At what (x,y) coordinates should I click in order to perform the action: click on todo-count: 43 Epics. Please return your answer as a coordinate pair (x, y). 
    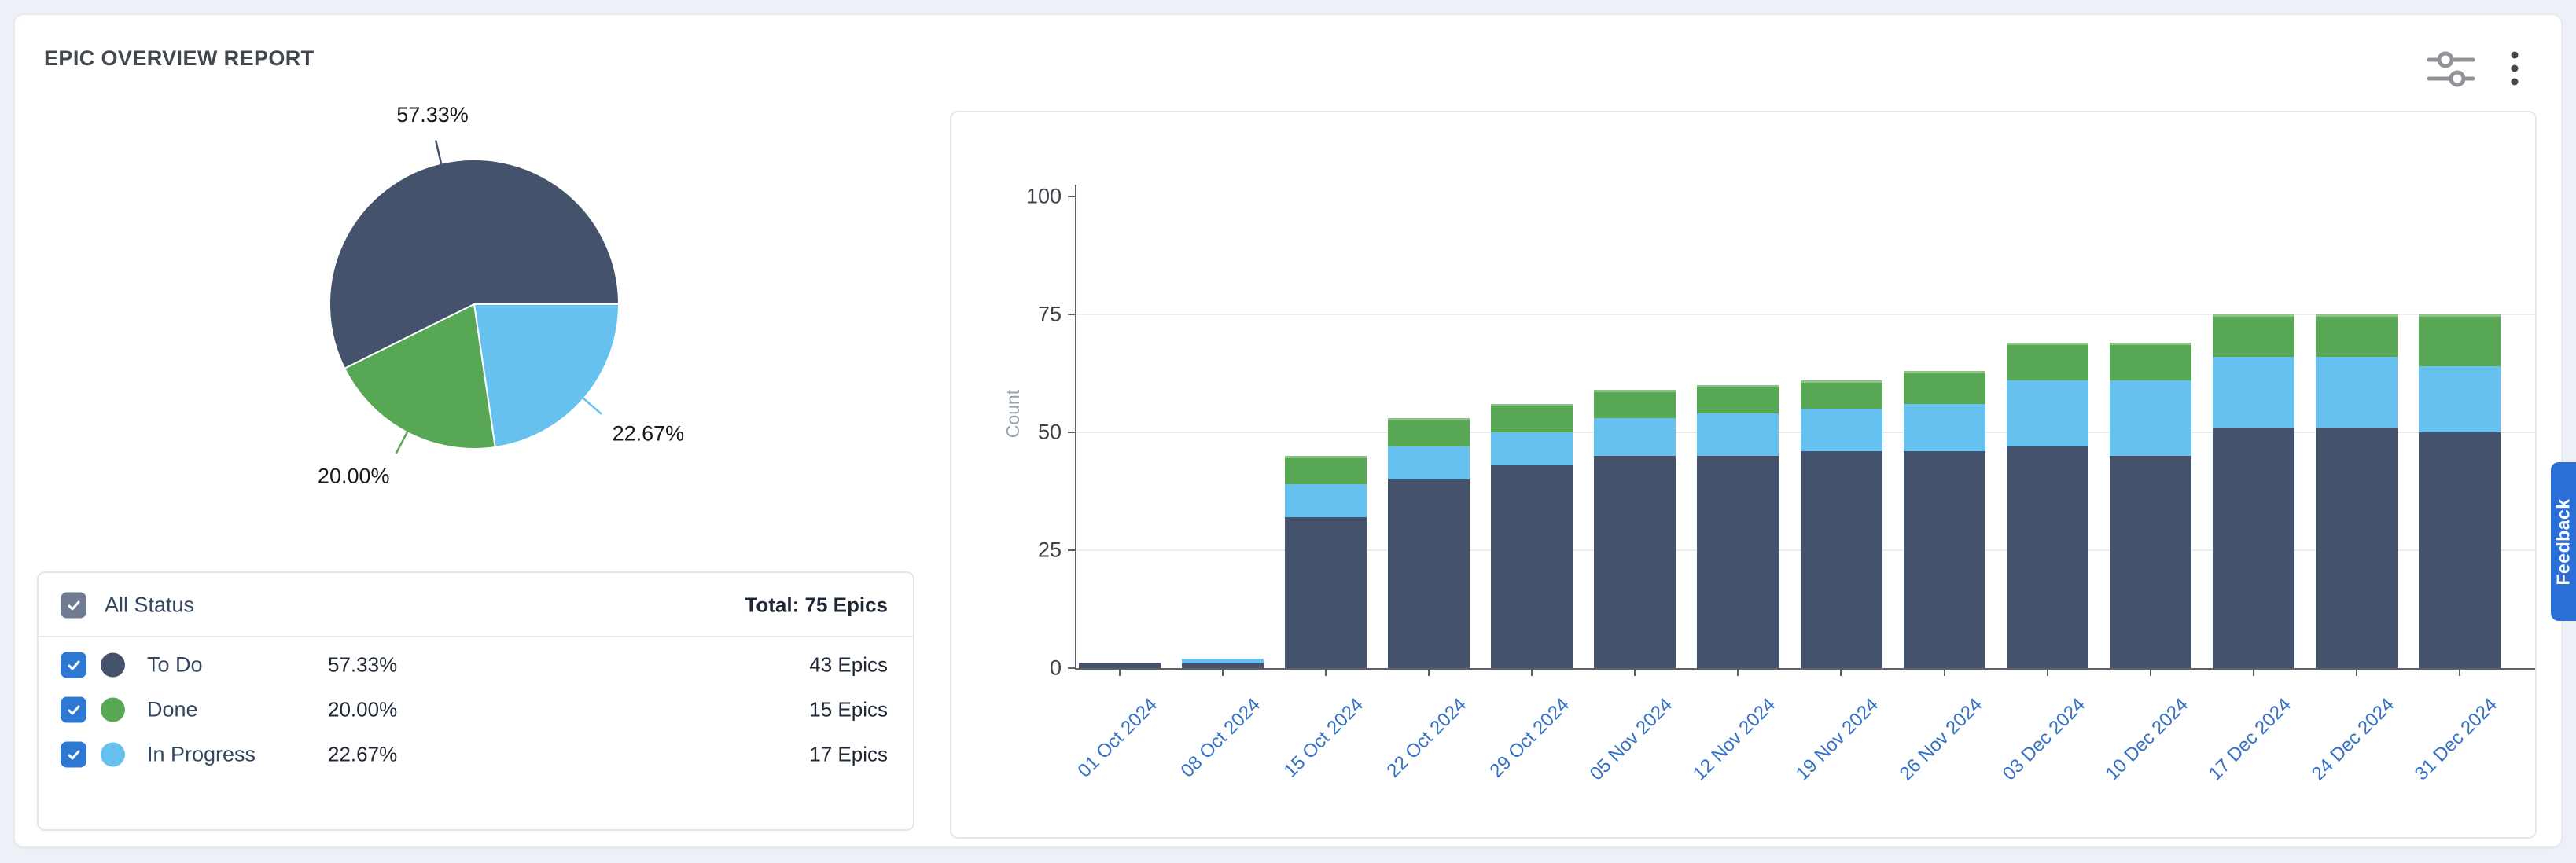
    Looking at the image, I should click on (849, 664).